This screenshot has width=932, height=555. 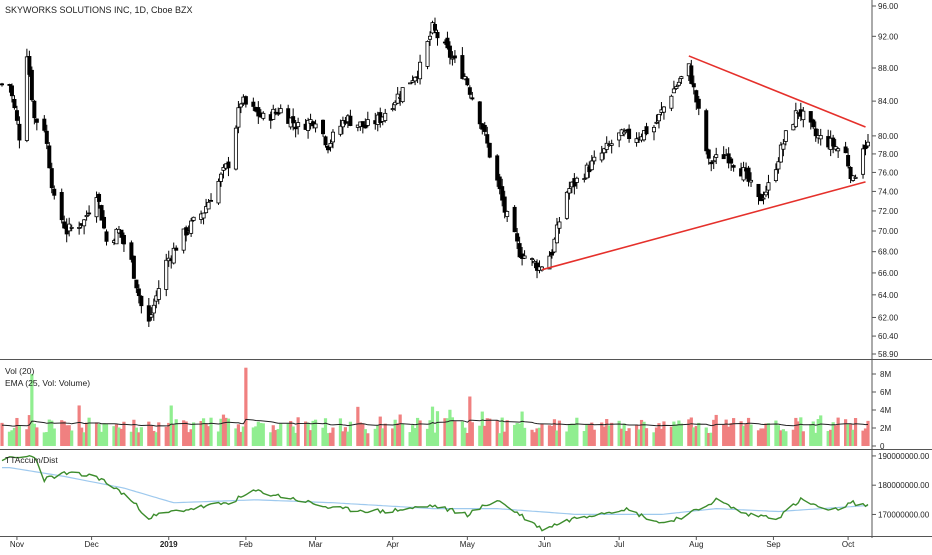 What do you see at coordinates (888, 136) in the screenshot?
I see `price-axis-label: 80.00` at bounding box center [888, 136].